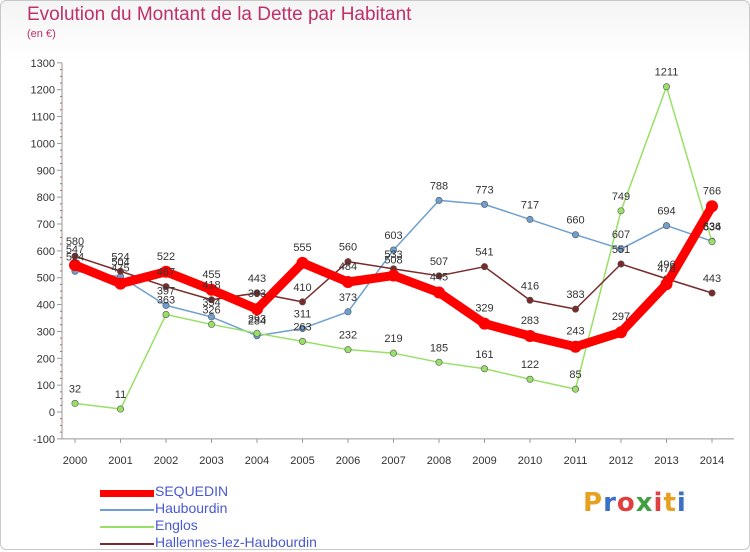 The image size is (750, 552). What do you see at coordinates (166, 461) in the screenshot?
I see `x-tick-label: 2002` at bounding box center [166, 461].